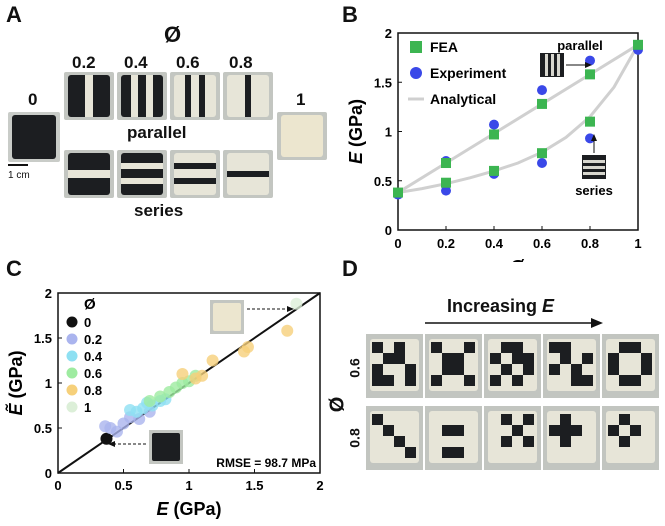 This screenshot has height=526, width=665. What do you see at coordinates (463, 99) in the screenshot?
I see `legend-analytical-label: Analytical` at bounding box center [463, 99].